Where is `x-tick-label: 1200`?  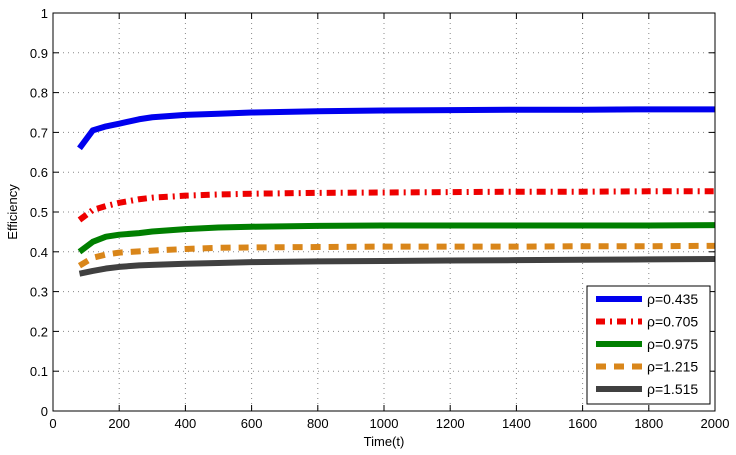
x-tick-label: 1200 is located at coordinates (450, 423).